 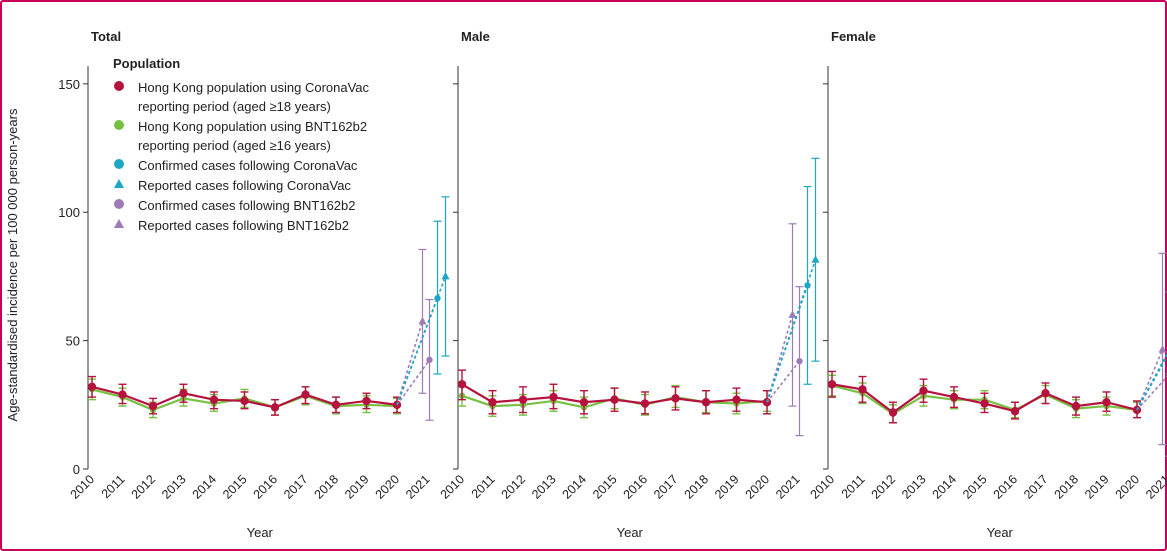 What do you see at coordinates (475, 36) in the screenshot?
I see `panel-title-male: Male` at bounding box center [475, 36].